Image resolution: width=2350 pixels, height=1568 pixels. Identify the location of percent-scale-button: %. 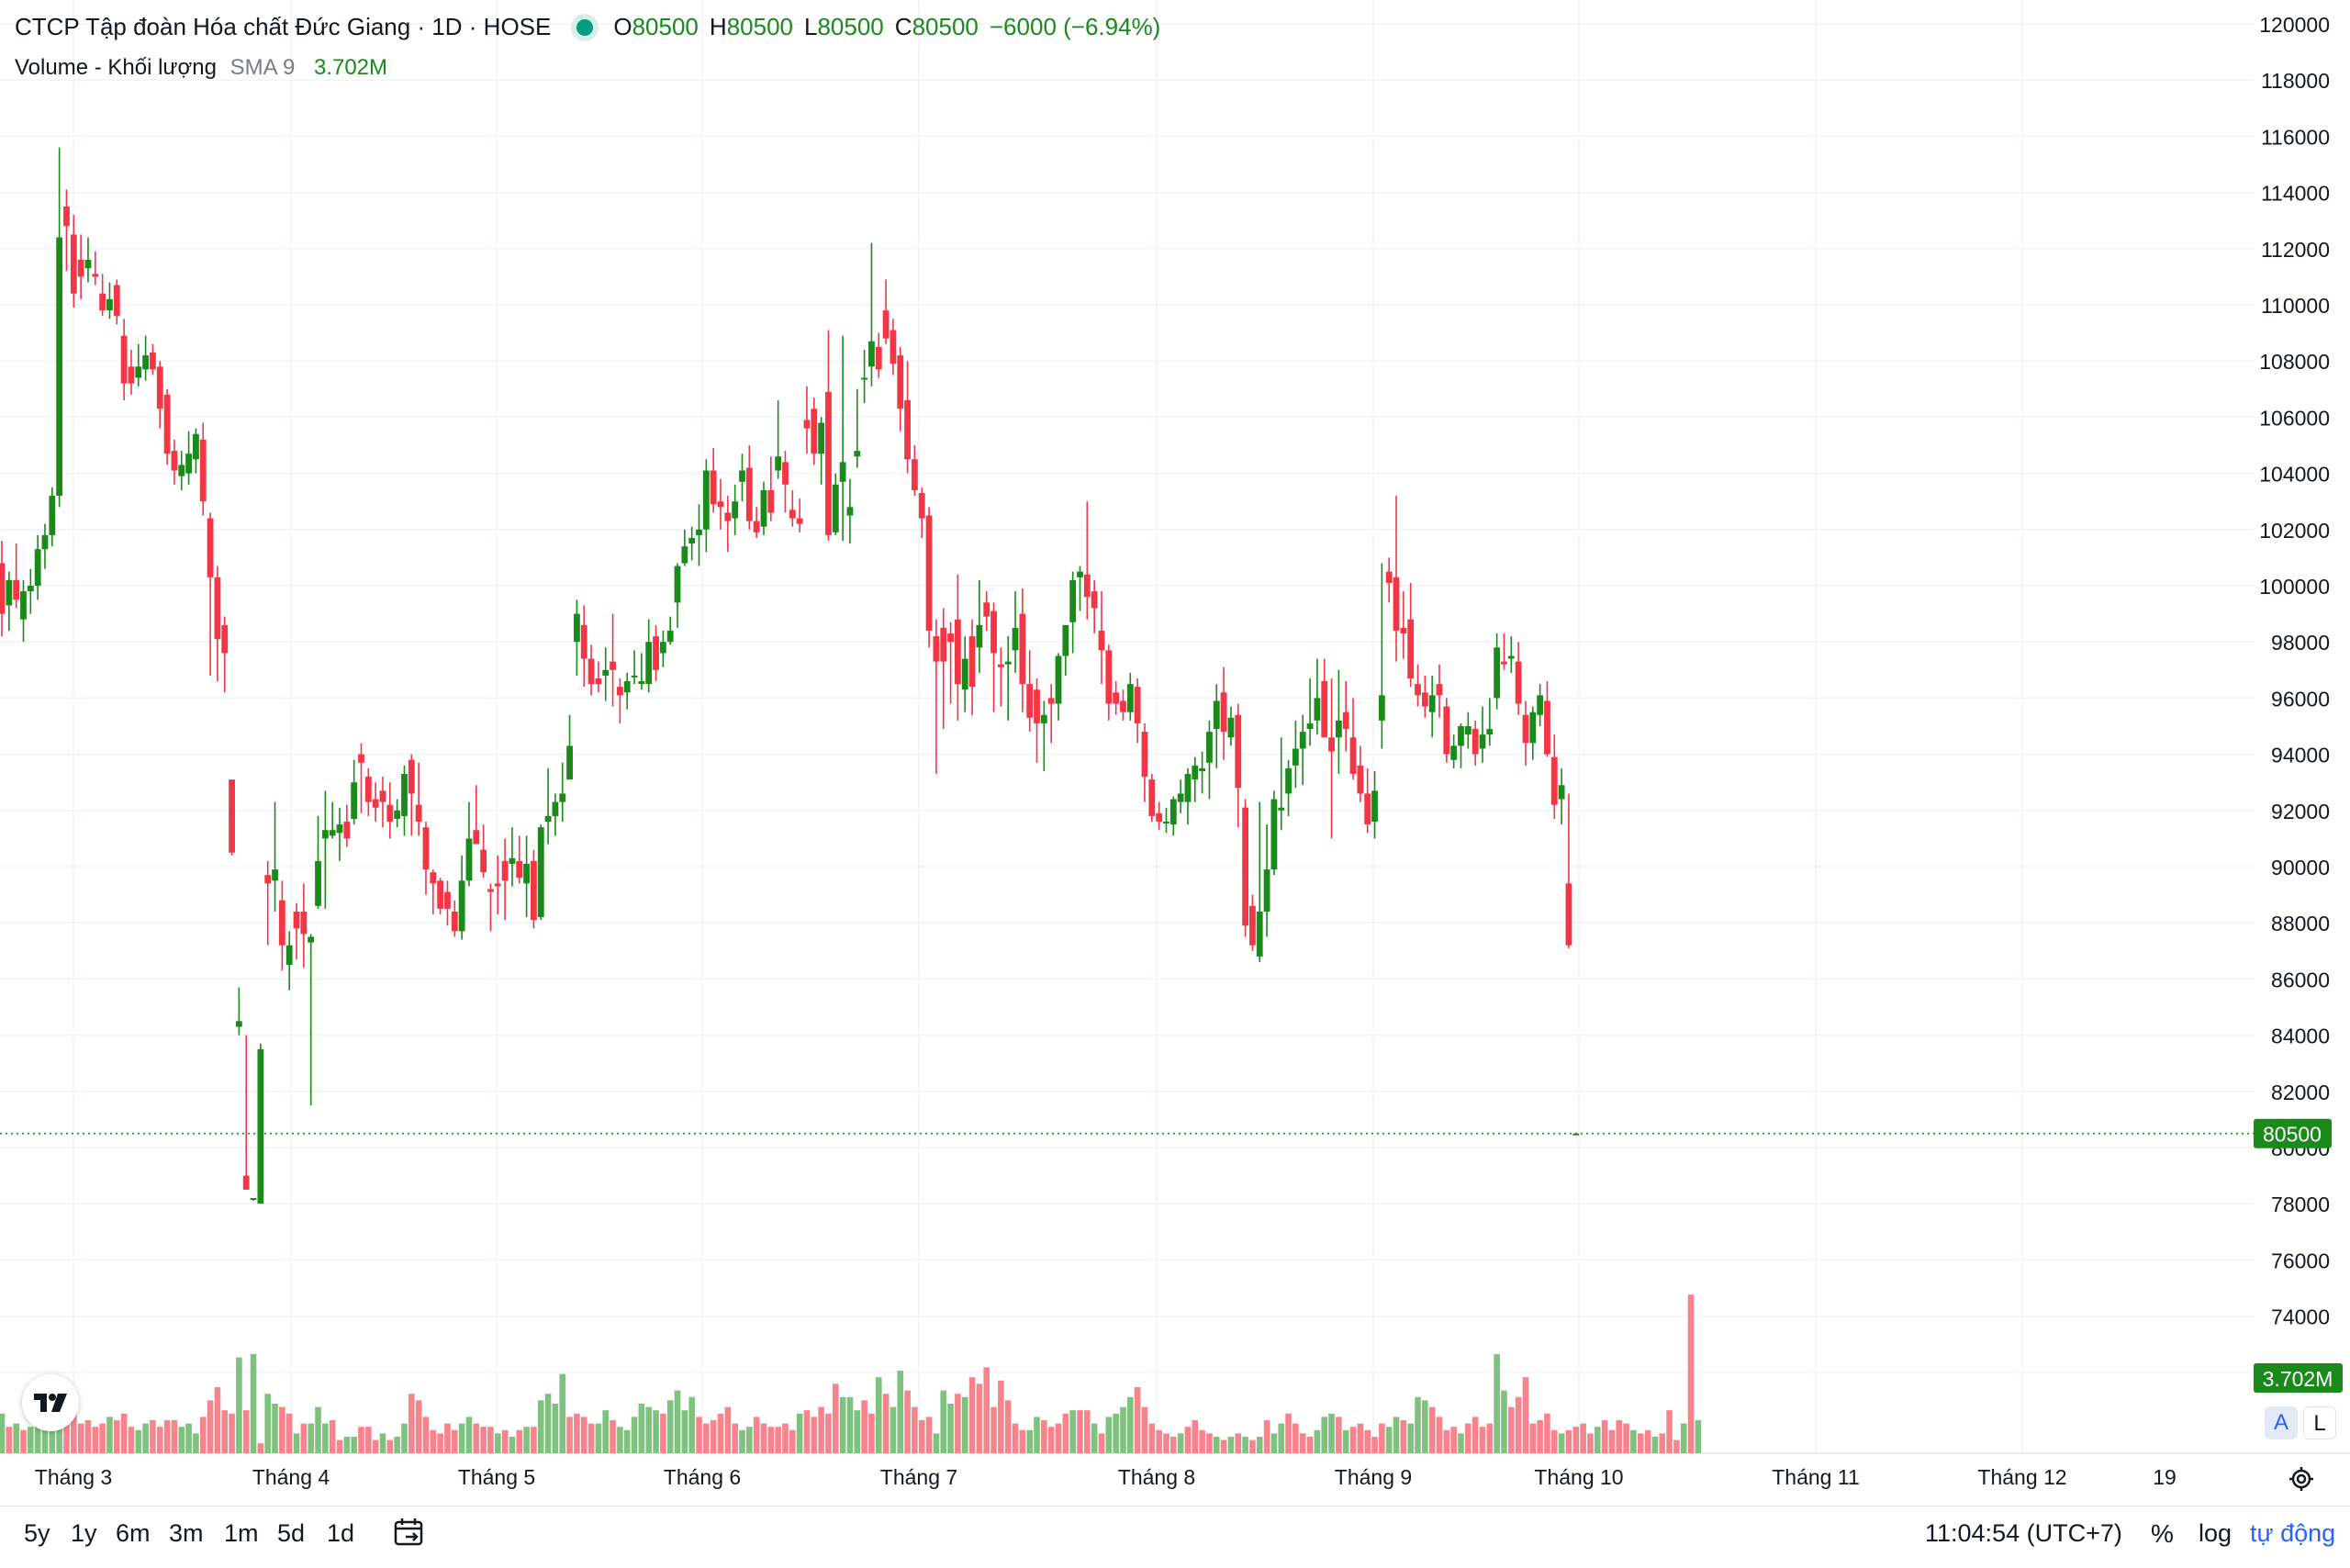
(2162, 1533).